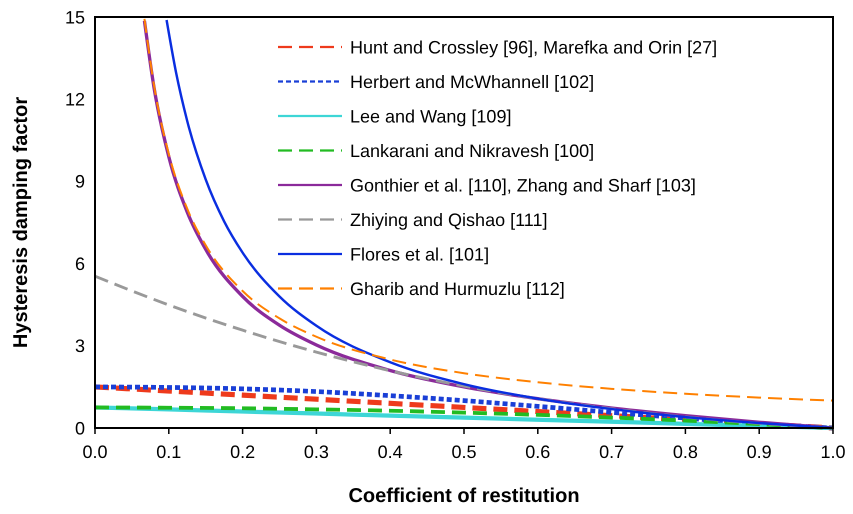 The width and height of the screenshot is (853, 514). Describe the element at coordinates (74, 100) in the screenshot. I see `y-tick-label: 12` at that location.